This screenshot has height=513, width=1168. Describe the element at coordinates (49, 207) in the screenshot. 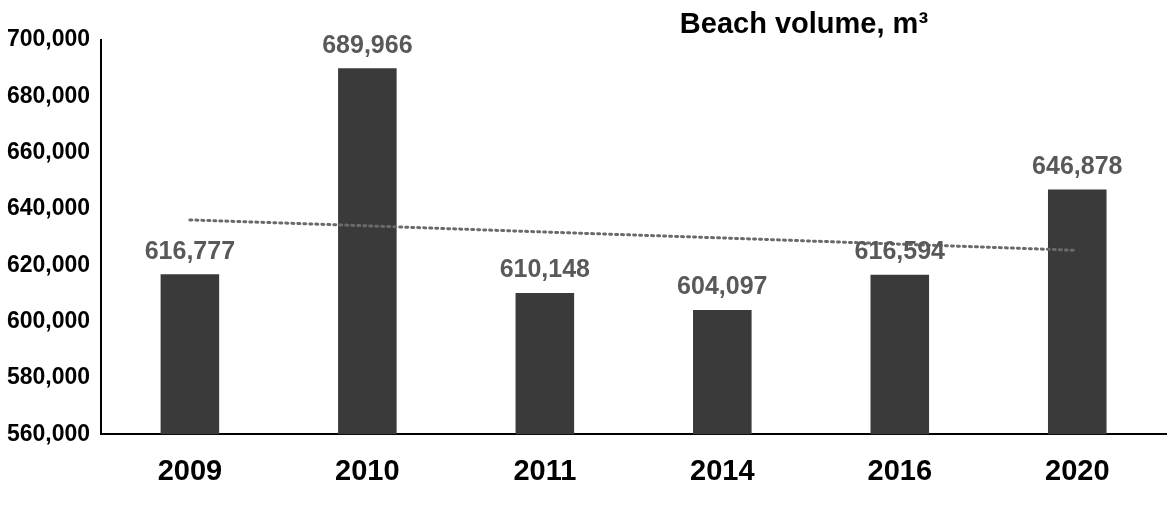

I see `y-tick-label: 640,000` at that location.